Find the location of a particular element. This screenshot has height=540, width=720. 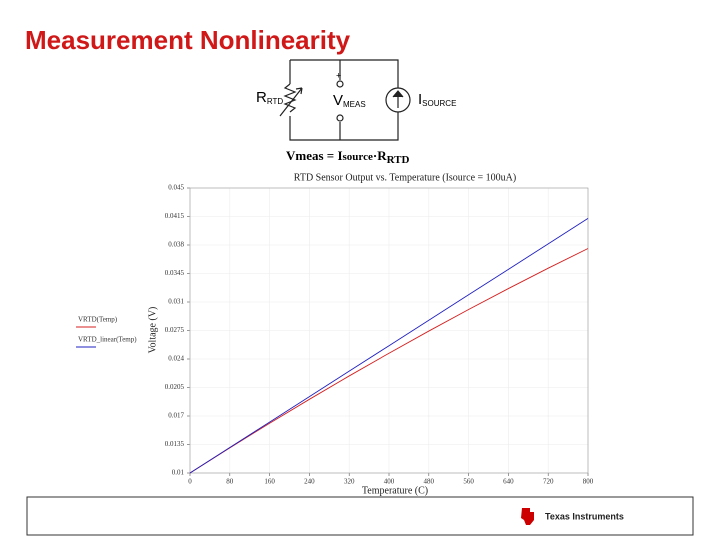

v-label: VMEAS is located at coordinates (349, 100).